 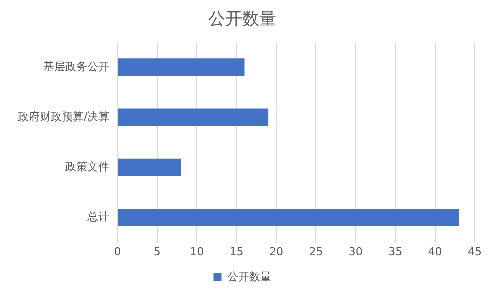 I want to click on x-tick-label: 20, so click(x=277, y=251).